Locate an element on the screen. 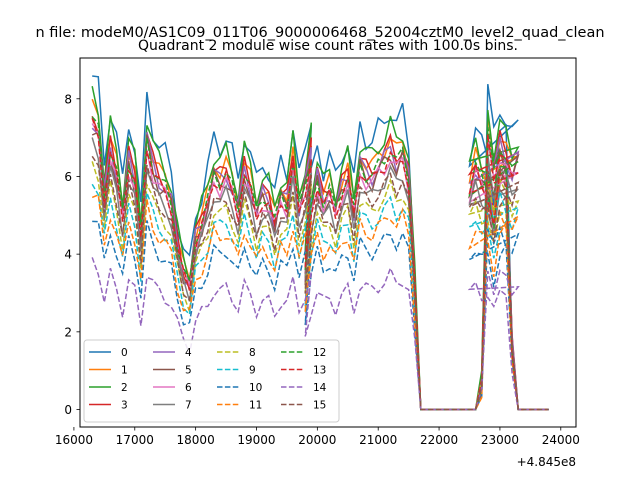  legend-label-5: 5 is located at coordinates (188, 371).